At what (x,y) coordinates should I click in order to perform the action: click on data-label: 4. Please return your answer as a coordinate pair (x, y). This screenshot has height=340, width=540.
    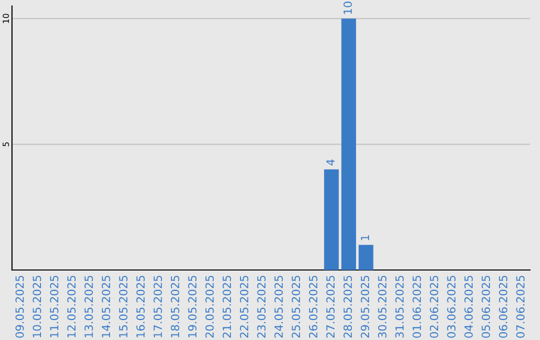
    Looking at the image, I should click on (330, 162).